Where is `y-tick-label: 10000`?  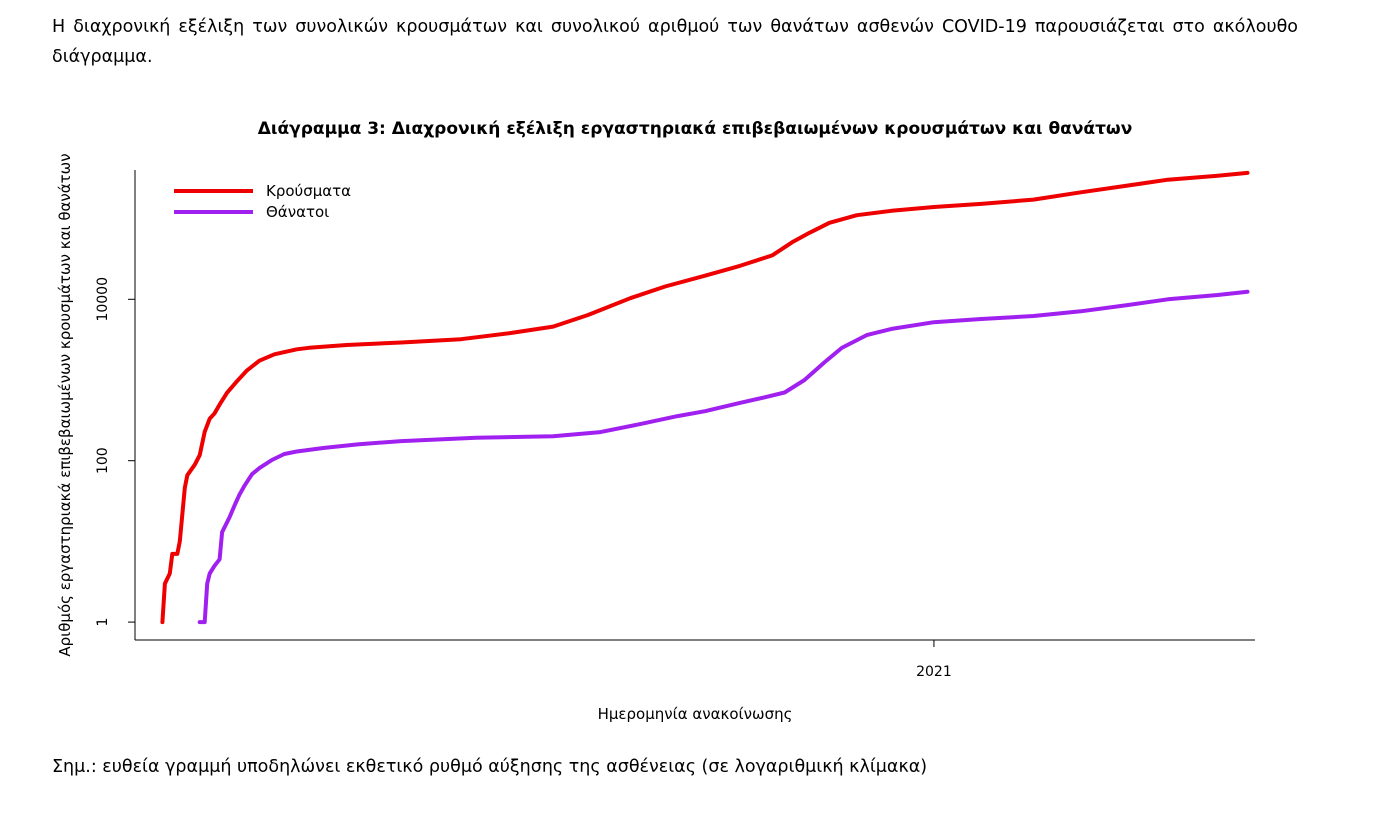 y-tick-label: 10000 is located at coordinates (103, 299).